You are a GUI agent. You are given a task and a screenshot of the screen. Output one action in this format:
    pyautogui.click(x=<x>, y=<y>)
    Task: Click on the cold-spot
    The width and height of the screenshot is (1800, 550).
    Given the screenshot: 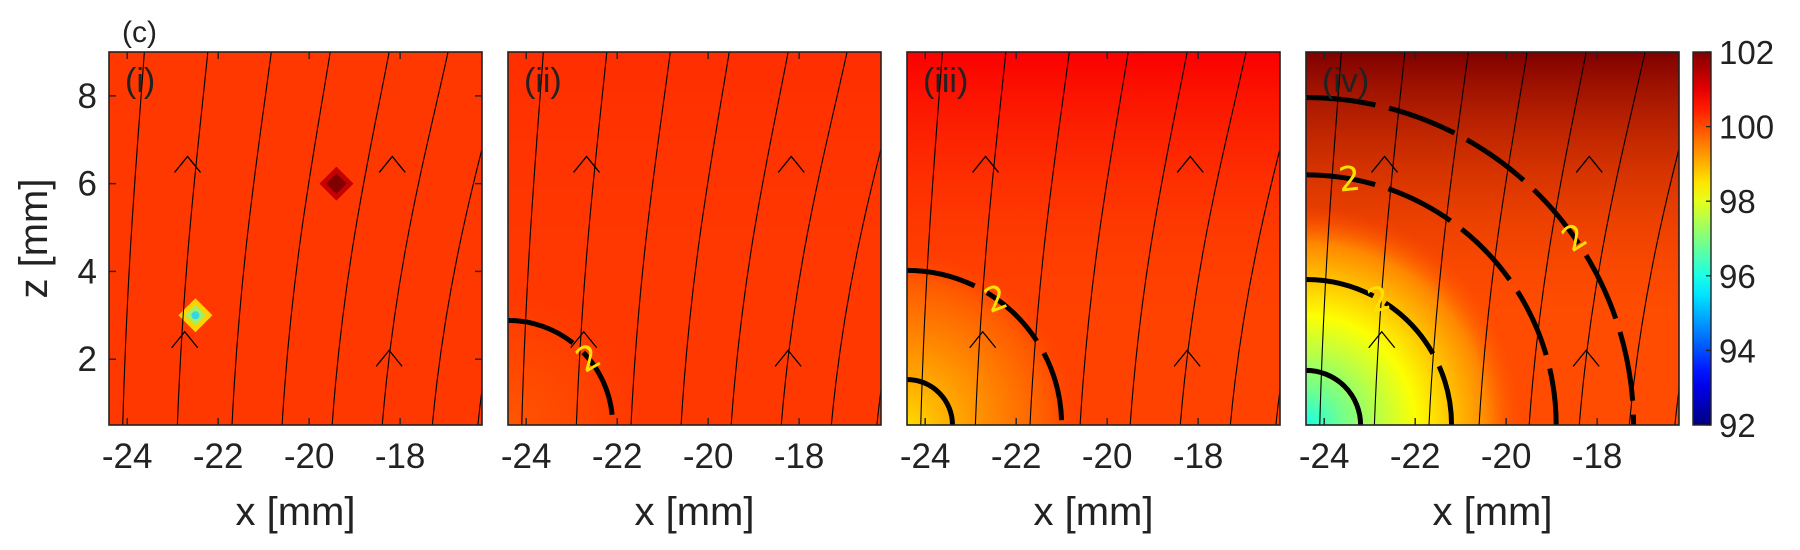 What is the action you would take?
    pyautogui.click(x=195, y=315)
    